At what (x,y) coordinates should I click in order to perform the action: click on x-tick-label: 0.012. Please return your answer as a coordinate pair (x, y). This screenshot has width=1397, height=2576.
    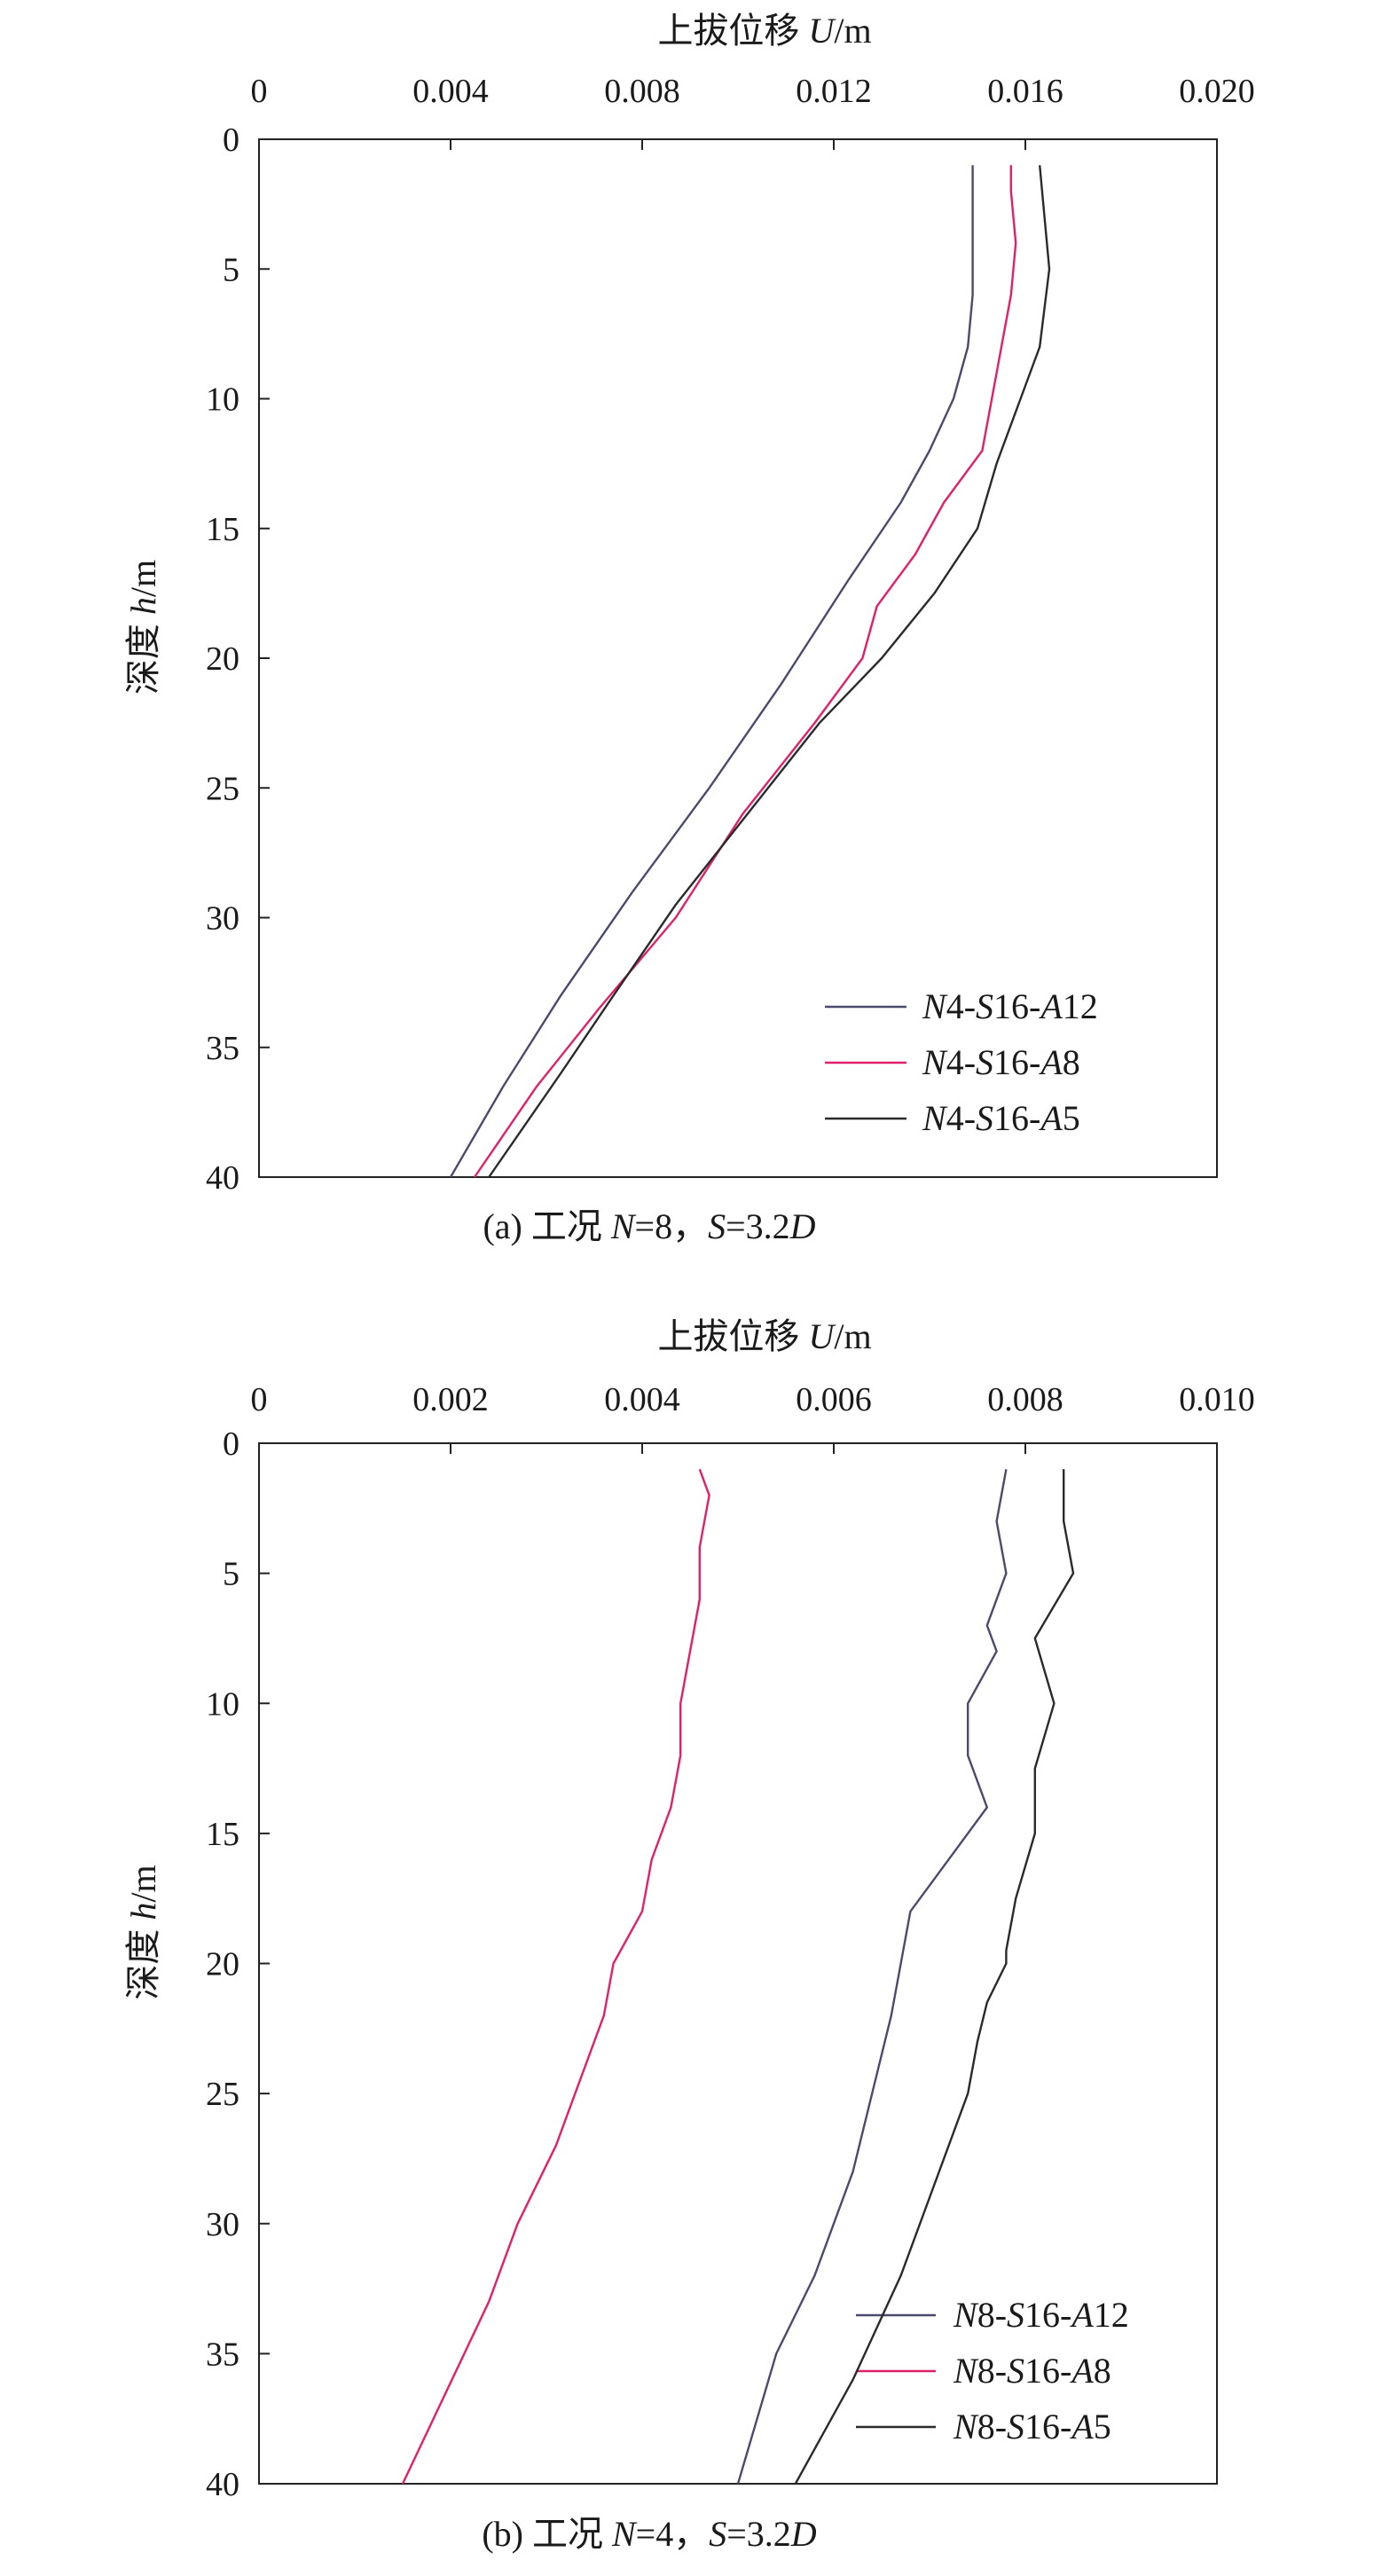
    Looking at the image, I should click on (834, 91).